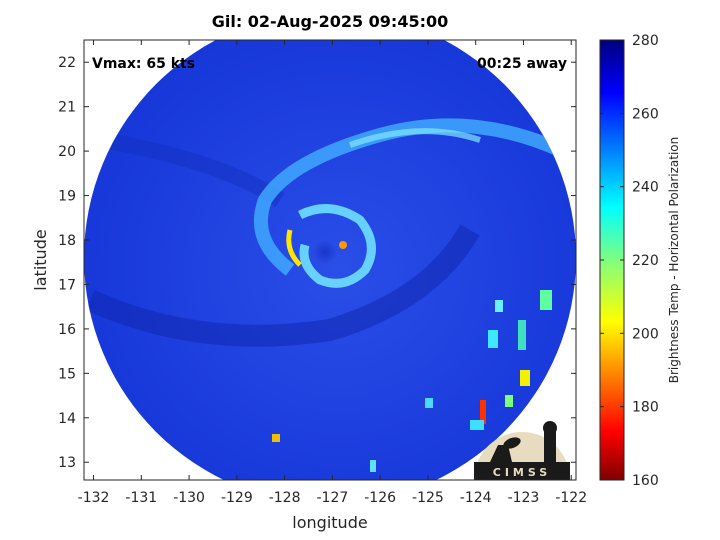 This screenshot has width=720, height=540. I want to click on y-axis-title: latitude, so click(40, 259).